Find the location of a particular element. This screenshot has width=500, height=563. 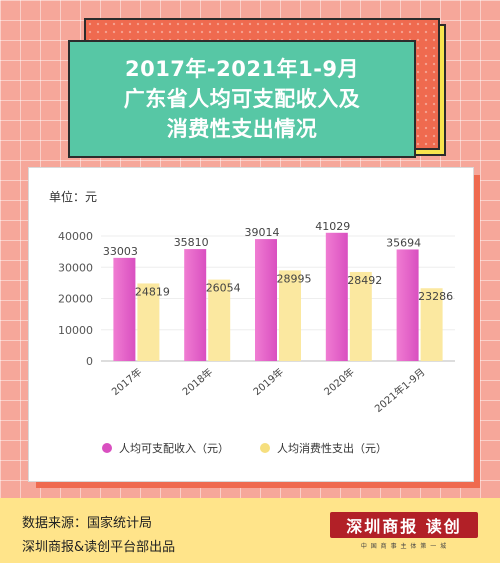

x-tick-label: 2017年 is located at coordinates (127, 381).